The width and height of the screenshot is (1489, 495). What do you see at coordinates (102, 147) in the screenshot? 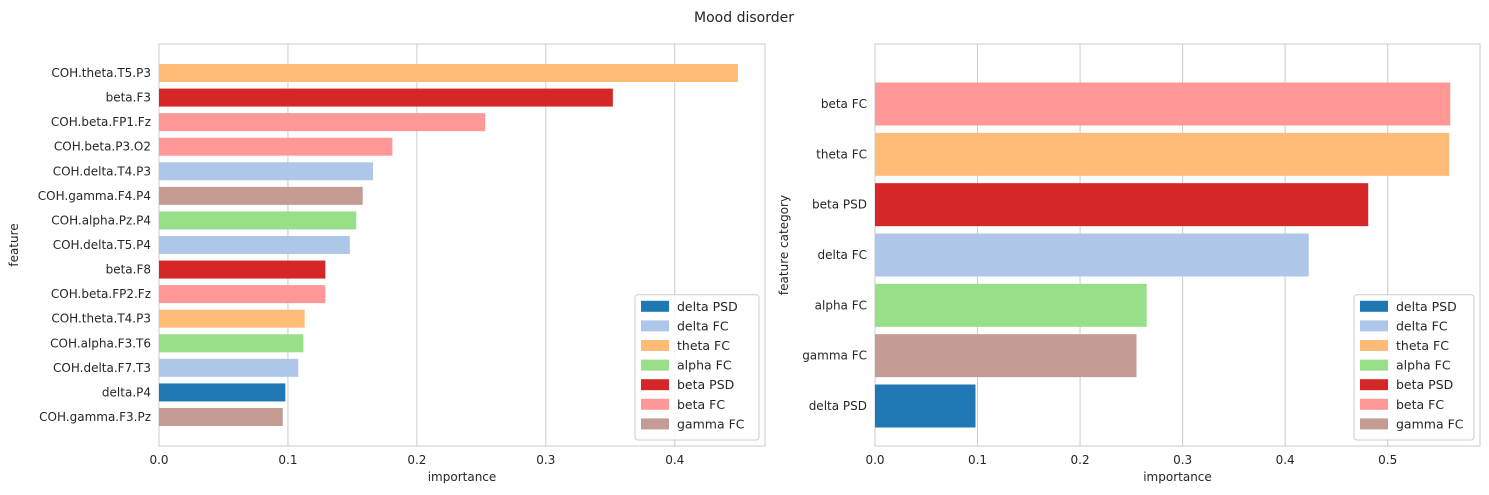
I see `y-tick-label: COH.beta.P3.O2` at bounding box center [102, 147].